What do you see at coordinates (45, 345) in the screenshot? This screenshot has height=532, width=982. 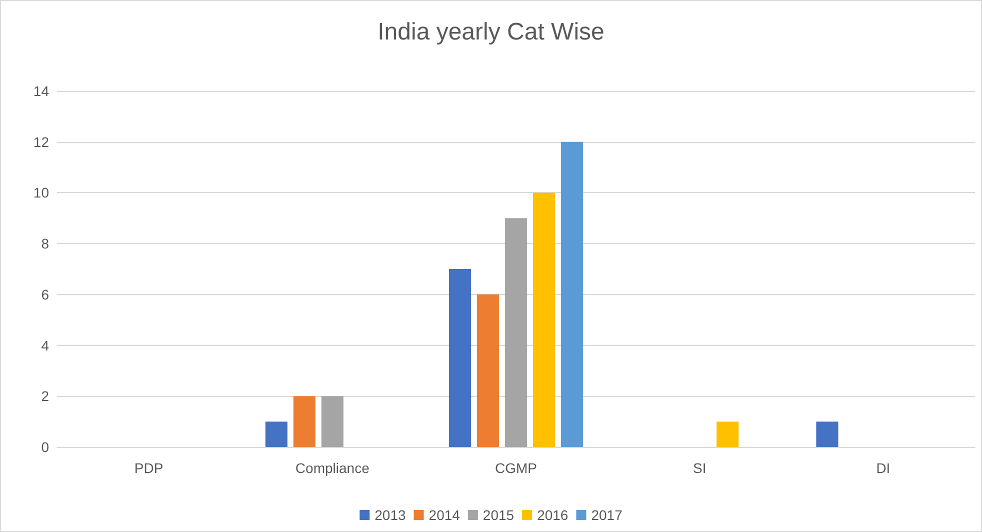 I see `y-tick-label: 4` at bounding box center [45, 345].